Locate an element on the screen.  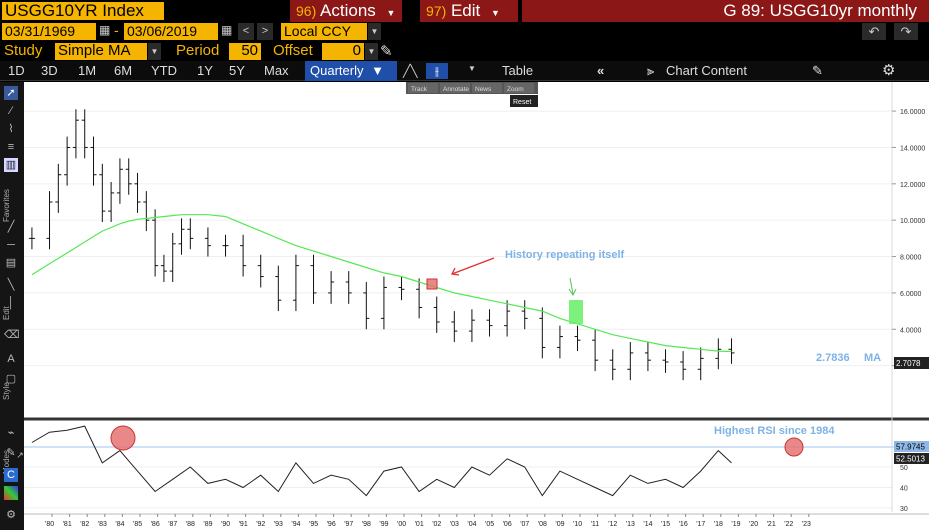
x-tick-label: '07 is located at coordinates (524, 524).